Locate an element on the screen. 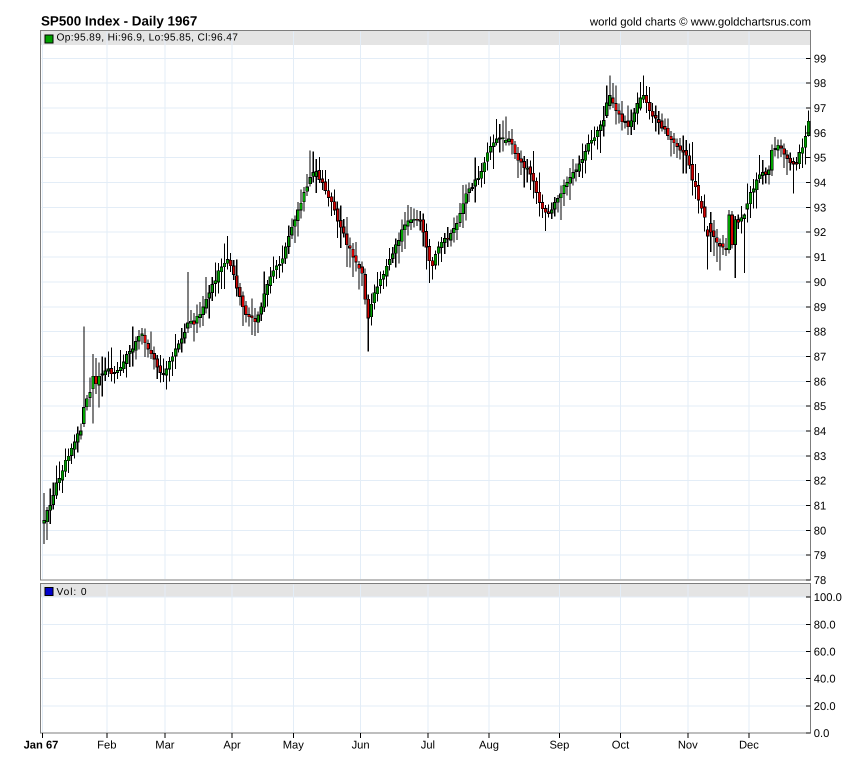 The image size is (850, 774). svg-text: 87 is located at coordinates (820, 357).